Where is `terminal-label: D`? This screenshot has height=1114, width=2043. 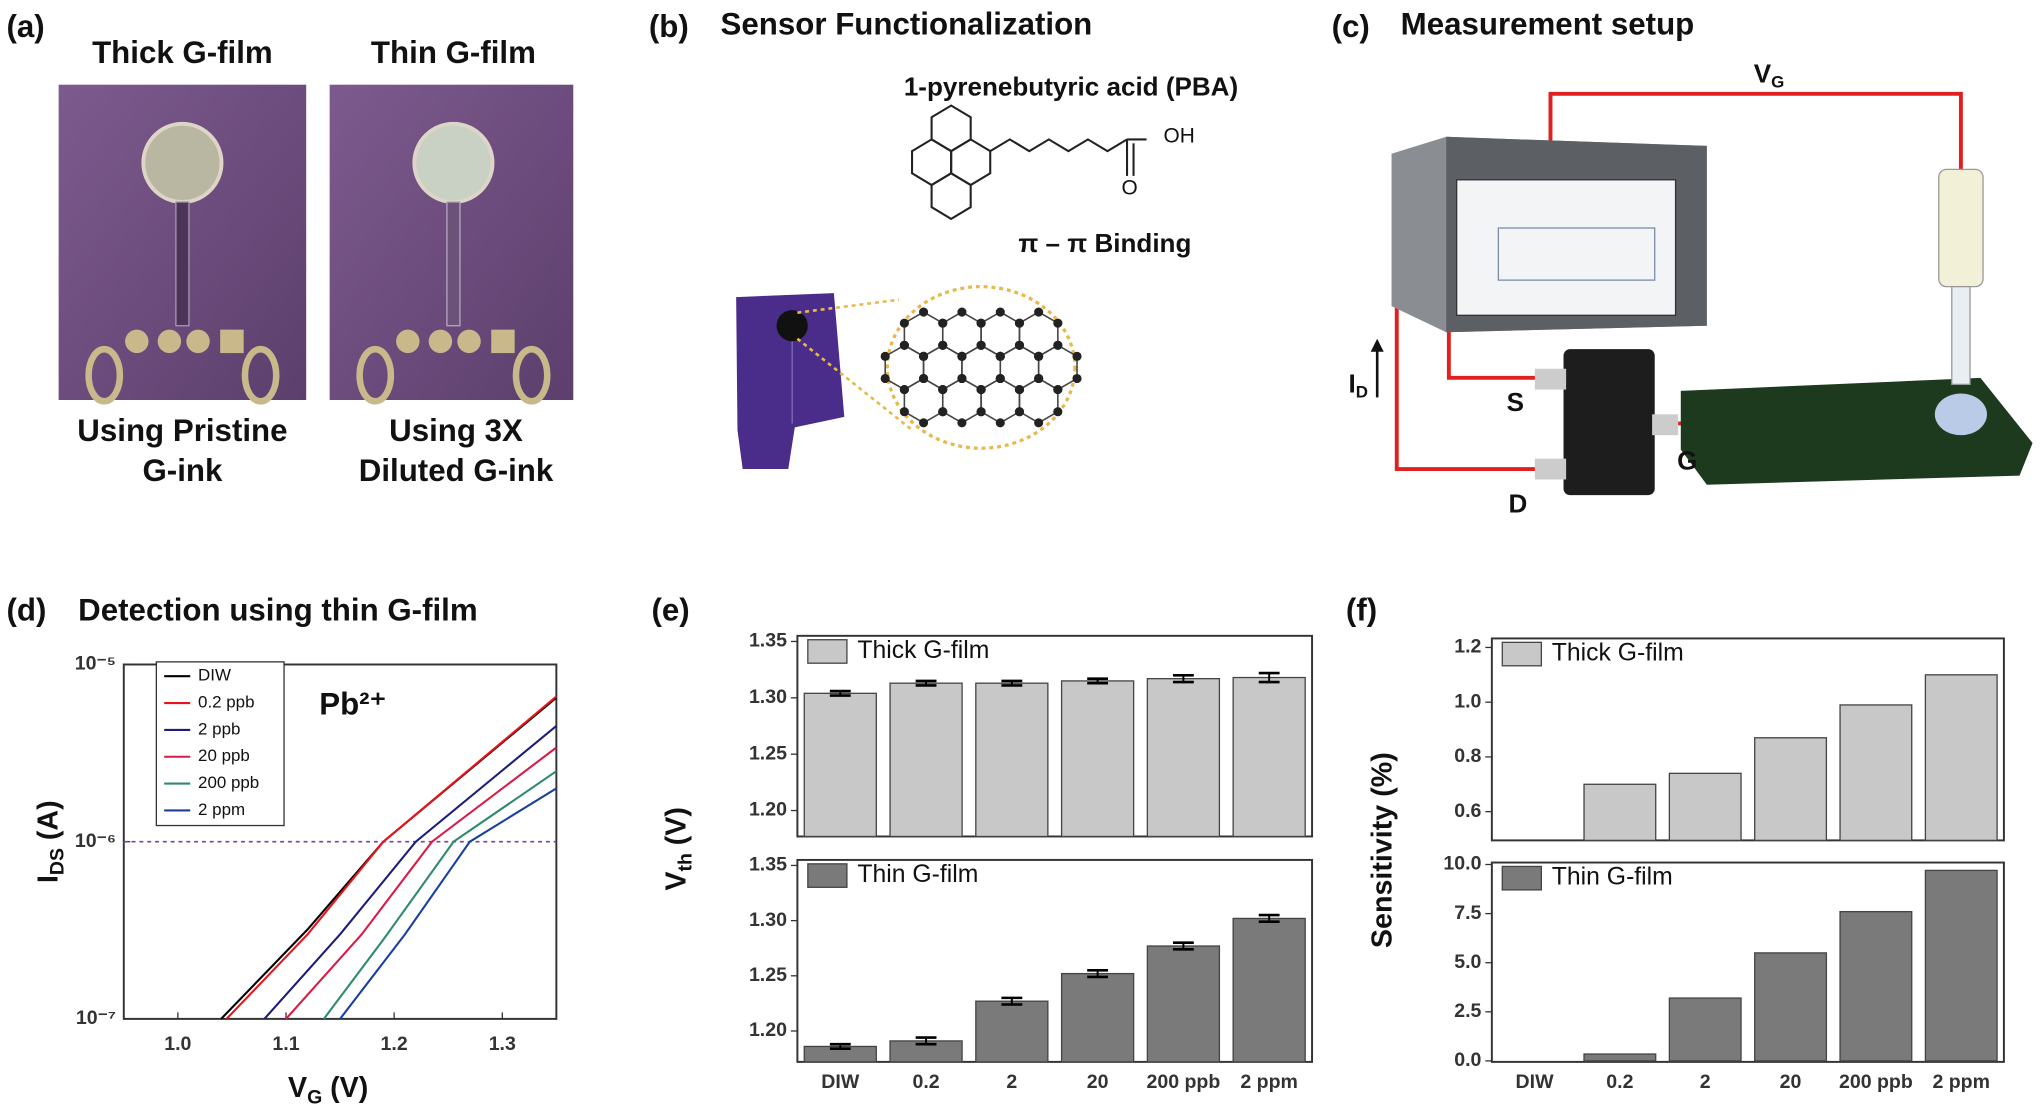
terminal-label: D is located at coordinates (1518, 503).